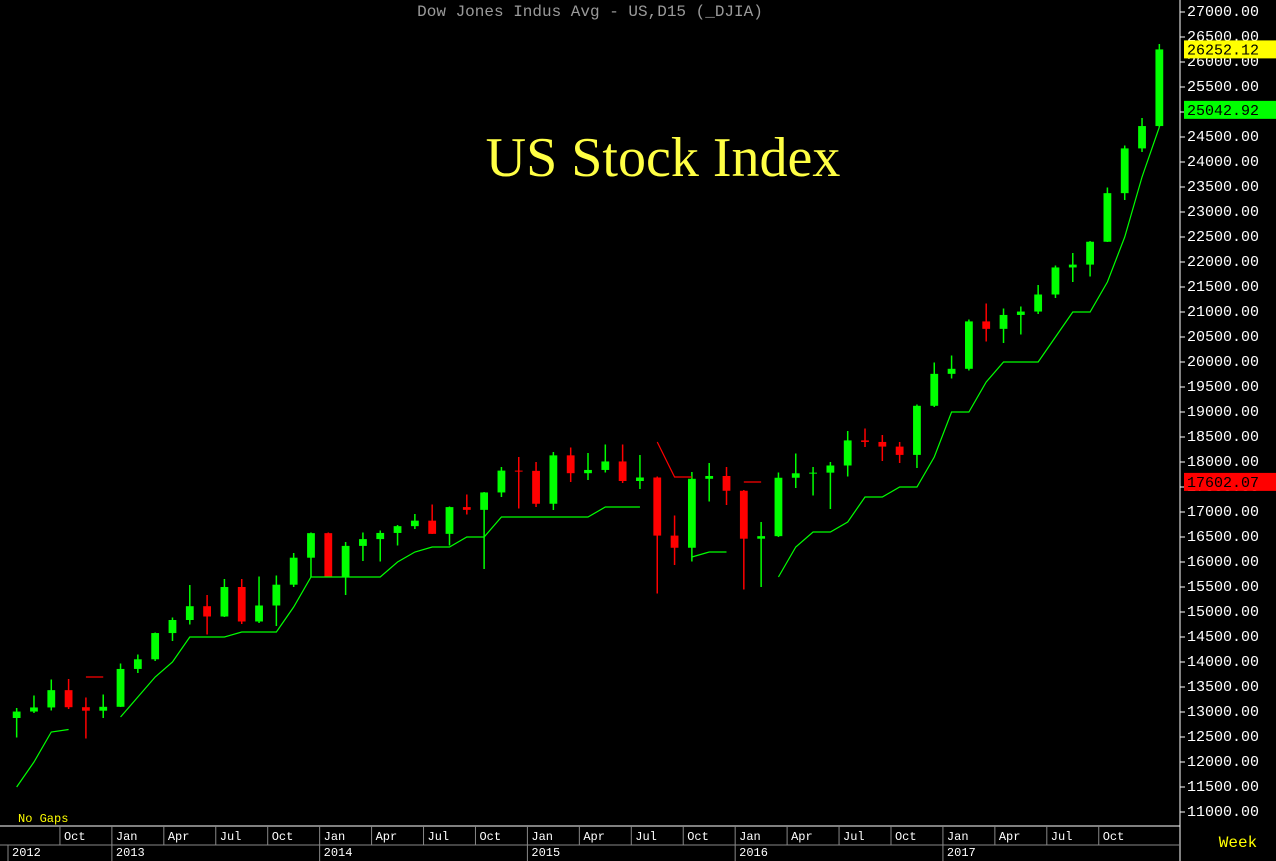 This screenshot has width=1276, height=861. I want to click on y-tick-label: 14000.00, so click(1223, 662).